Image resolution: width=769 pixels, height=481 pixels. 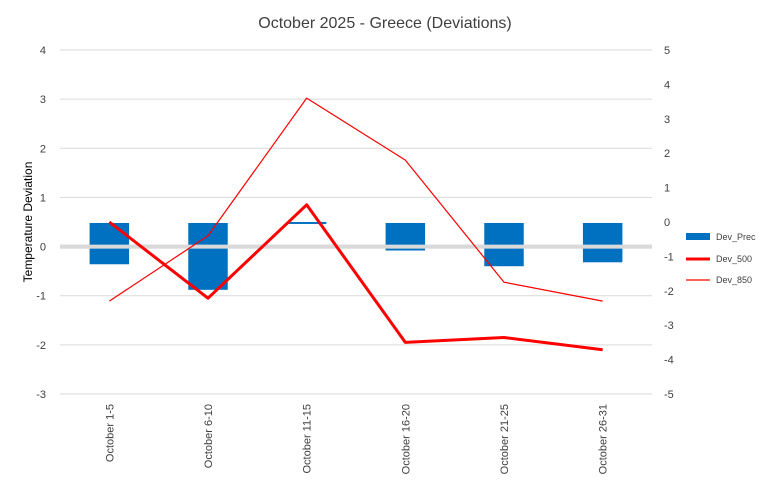 I want to click on legend-label: Dev_850, so click(x=734, y=280).